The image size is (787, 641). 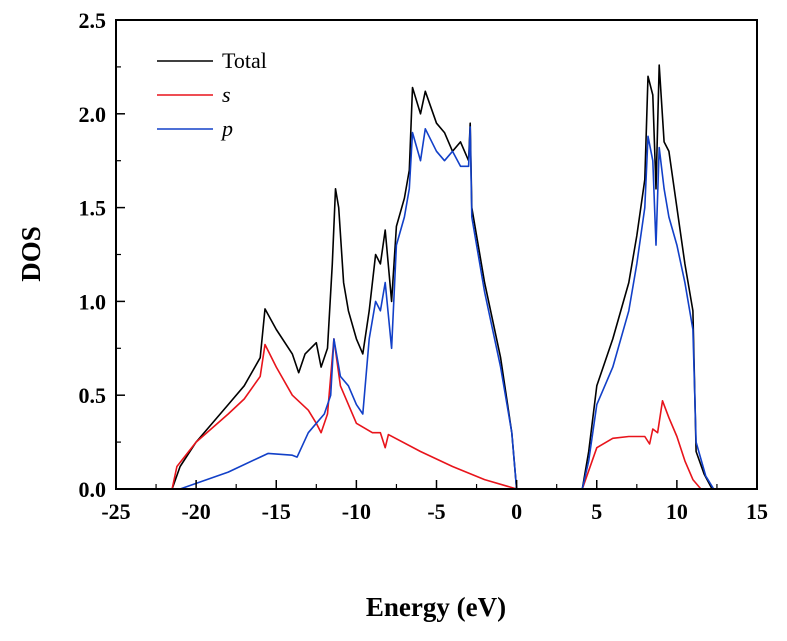 I want to click on y-tick-label: 0.0, so click(x=93, y=489).